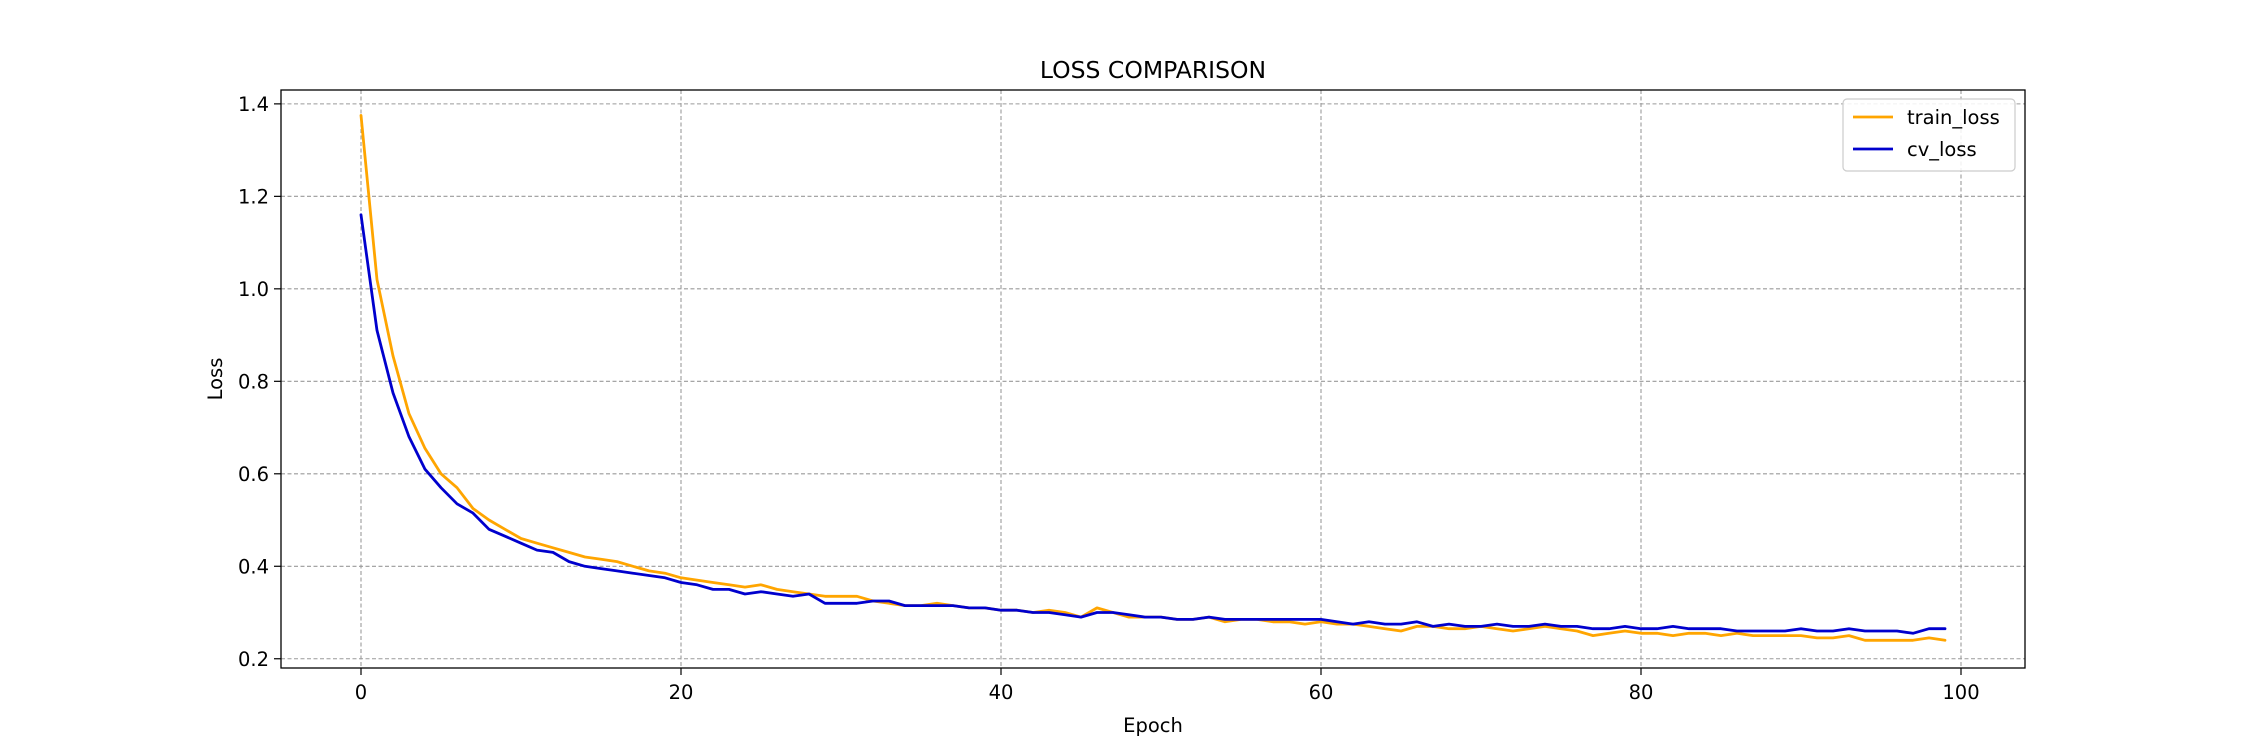 Image resolution: width=2250 pixels, height=750 pixels. What do you see at coordinates (1942, 149) in the screenshot?
I see `legend-label-cv-loss: cv_loss` at bounding box center [1942, 149].